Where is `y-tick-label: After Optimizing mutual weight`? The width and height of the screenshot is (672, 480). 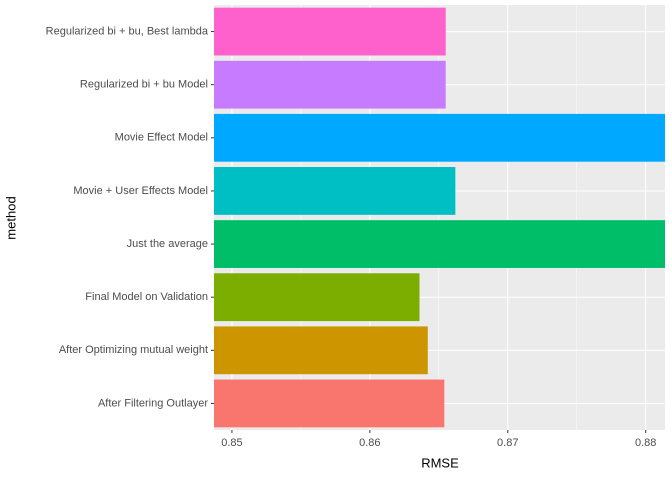
y-tick-label: After Optimizing mutual weight is located at coordinates (133, 350).